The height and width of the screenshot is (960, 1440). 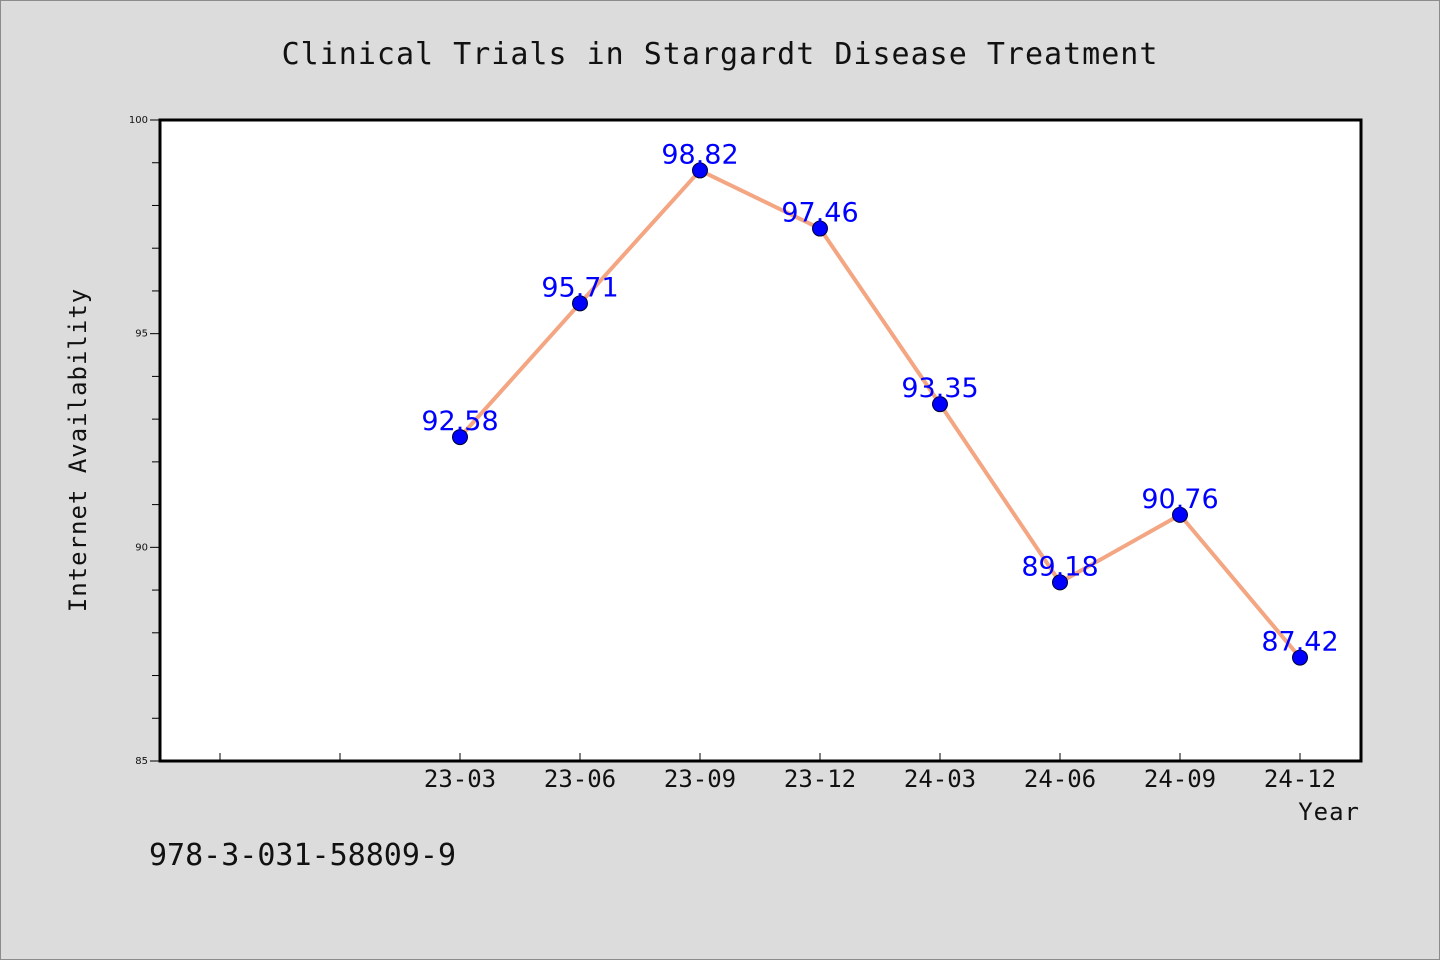 I want to click on y-axis-label: Internet Availability, so click(x=78, y=450).